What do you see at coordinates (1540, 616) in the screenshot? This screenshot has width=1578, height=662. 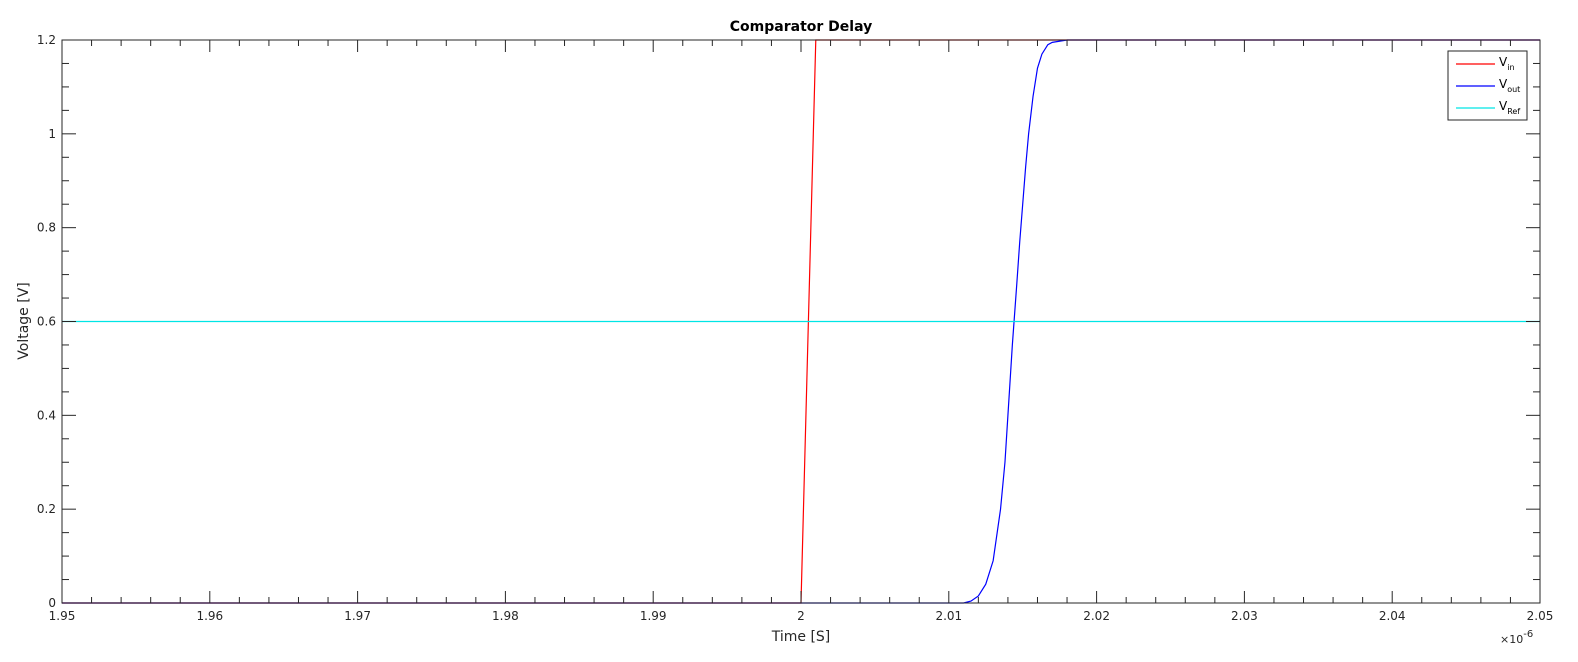 I see `x-tick-label: 2.05` at bounding box center [1540, 616].